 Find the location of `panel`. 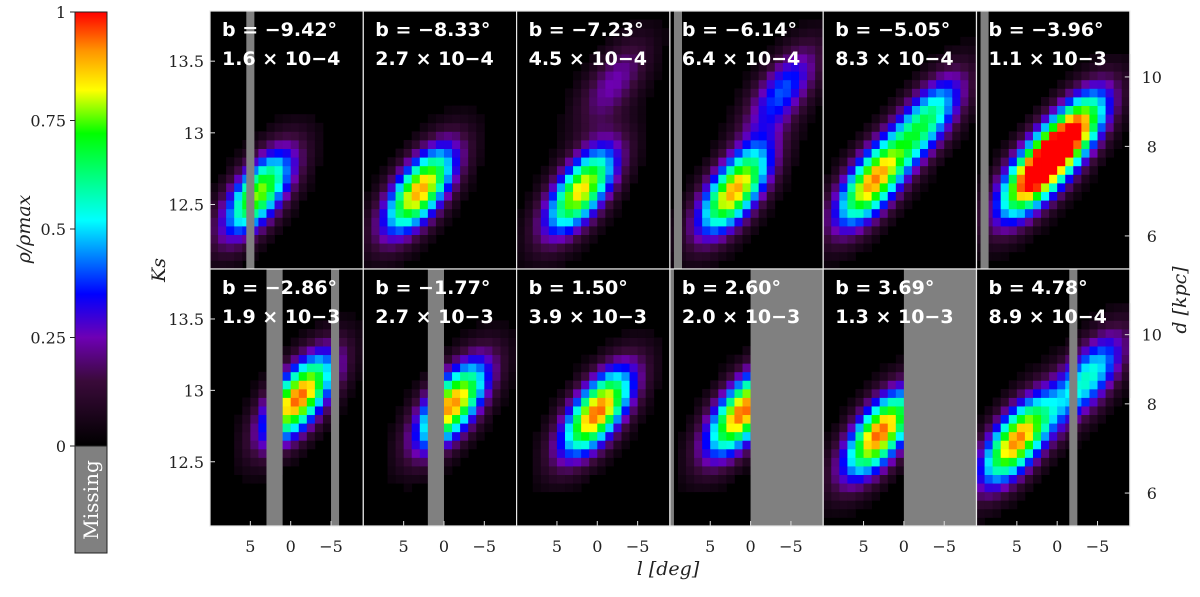

panel is located at coordinates (593, 140).